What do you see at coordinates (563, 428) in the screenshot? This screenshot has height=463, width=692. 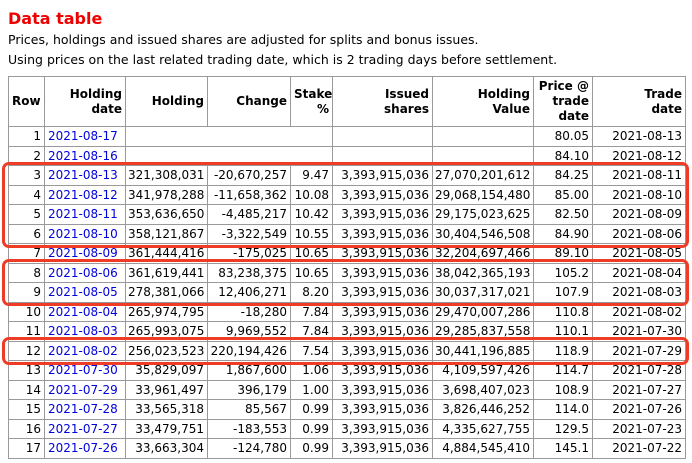 I see `cell-price-at-trade-date: 129.5` at bounding box center [563, 428].